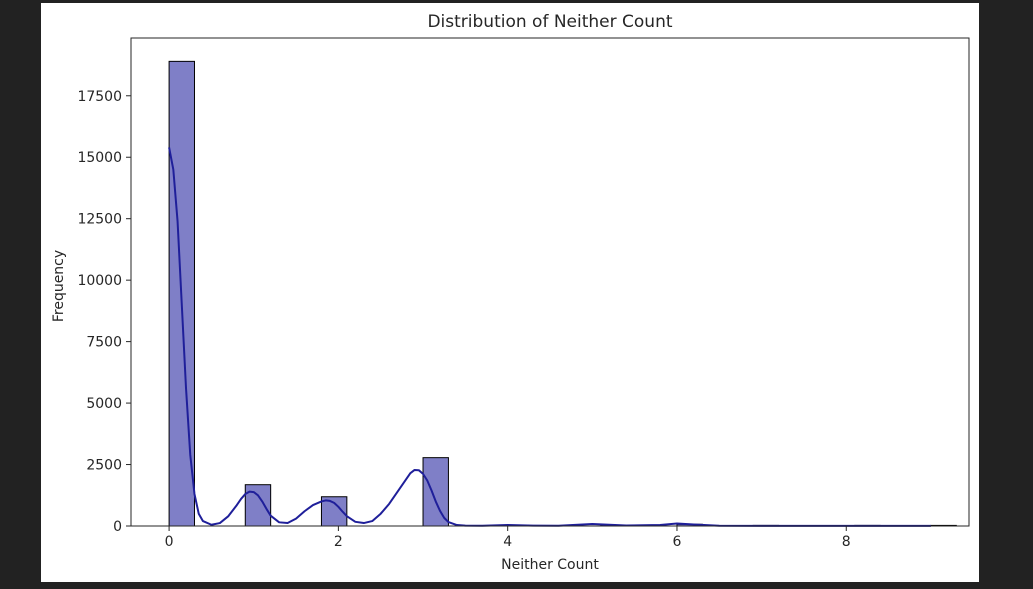 The image size is (1033, 589). What do you see at coordinates (550, 565) in the screenshot?
I see `x-axis-label: Neither Count` at bounding box center [550, 565].